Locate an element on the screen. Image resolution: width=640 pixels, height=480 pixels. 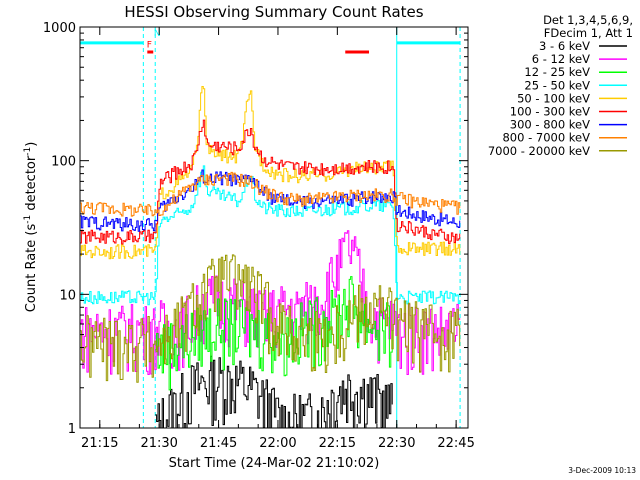
legend-label-5: 50 - 100 keV is located at coordinates (553, 98).